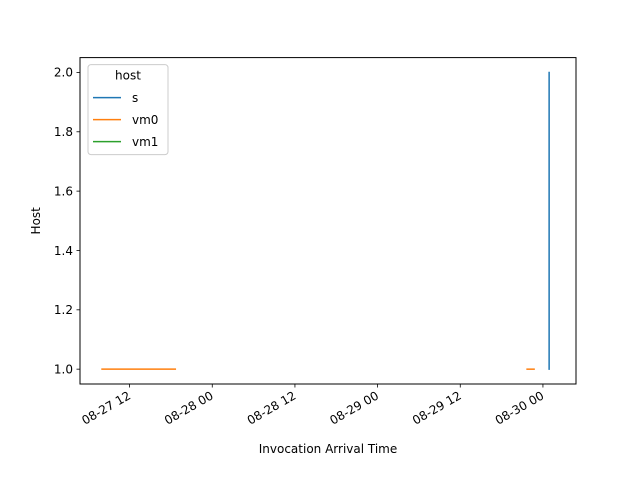  I want to click on y-axis: 1.0 1.2 1.4 1.6 1.8 2.0, so click(67, 221).